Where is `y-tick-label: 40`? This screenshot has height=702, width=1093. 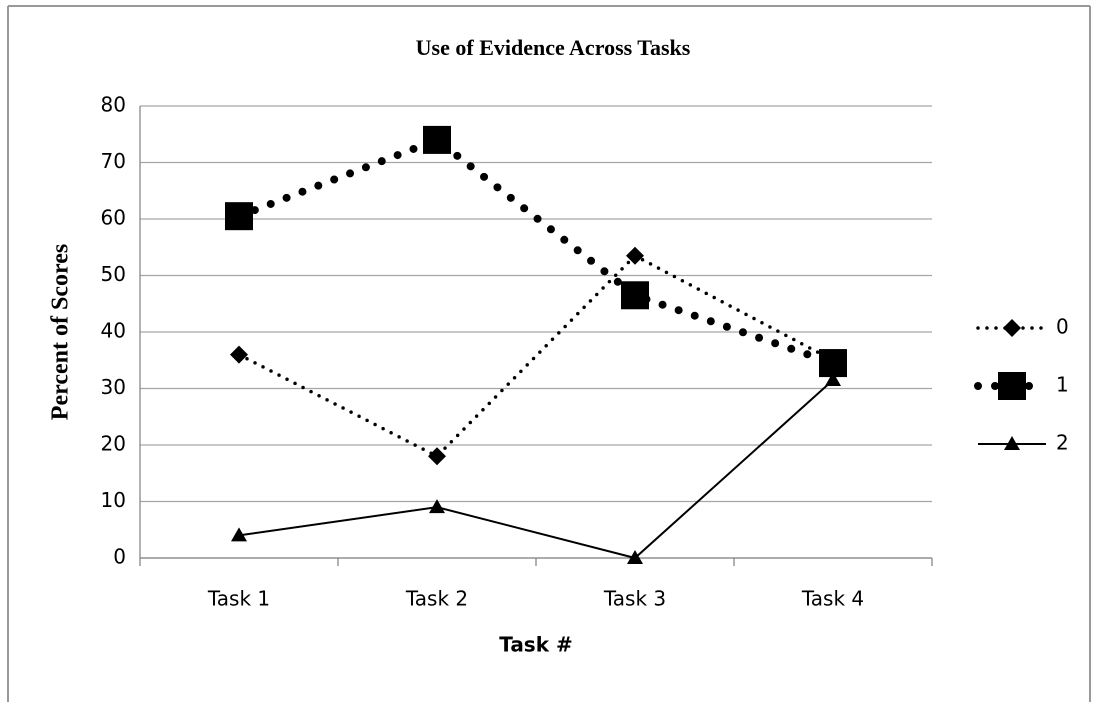
y-tick-label: 40 is located at coordinates (113, 331).